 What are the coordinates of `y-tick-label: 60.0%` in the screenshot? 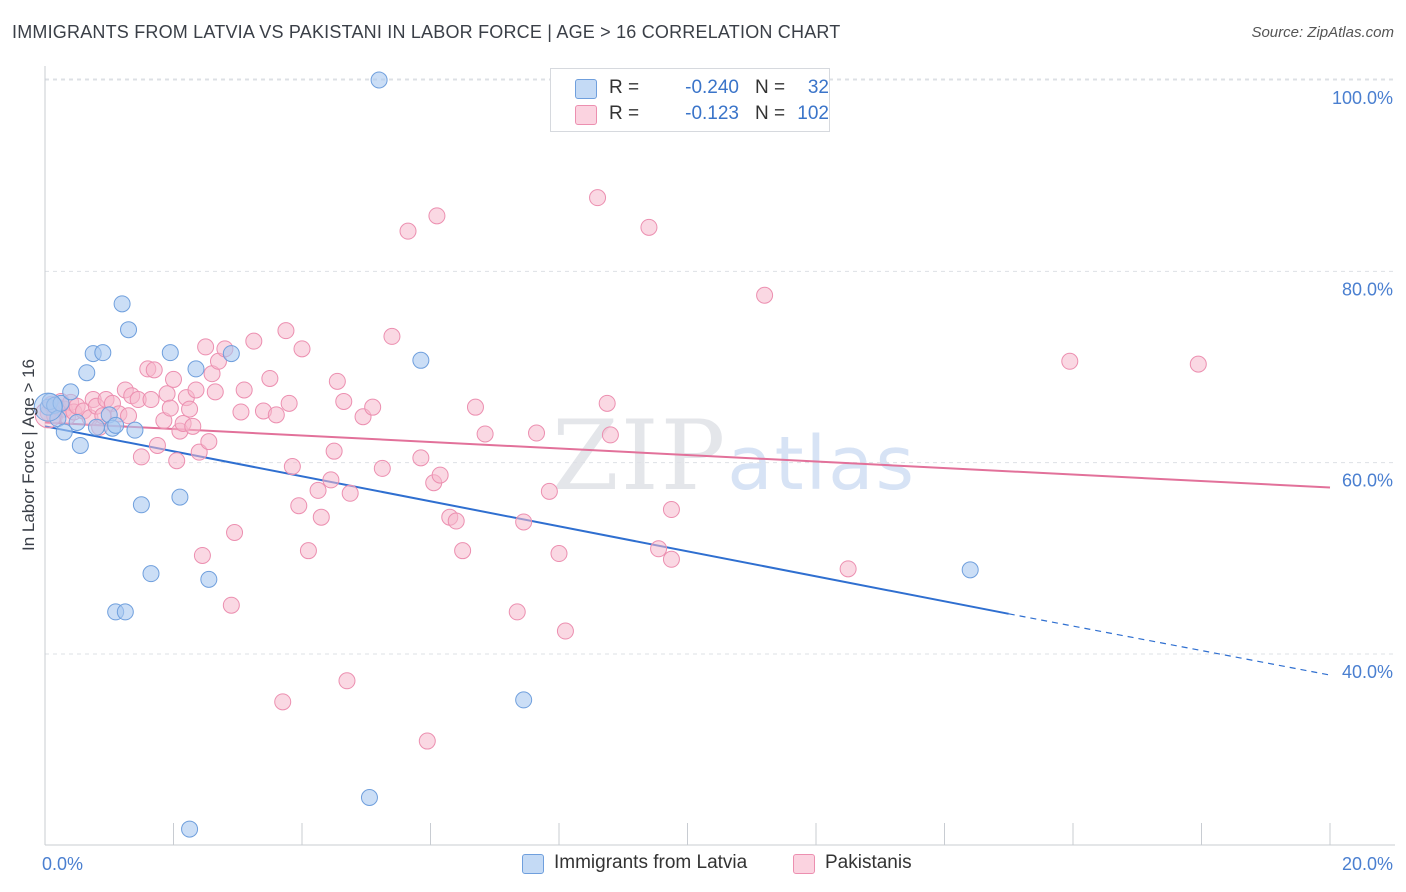 It's located at (1367, 481).